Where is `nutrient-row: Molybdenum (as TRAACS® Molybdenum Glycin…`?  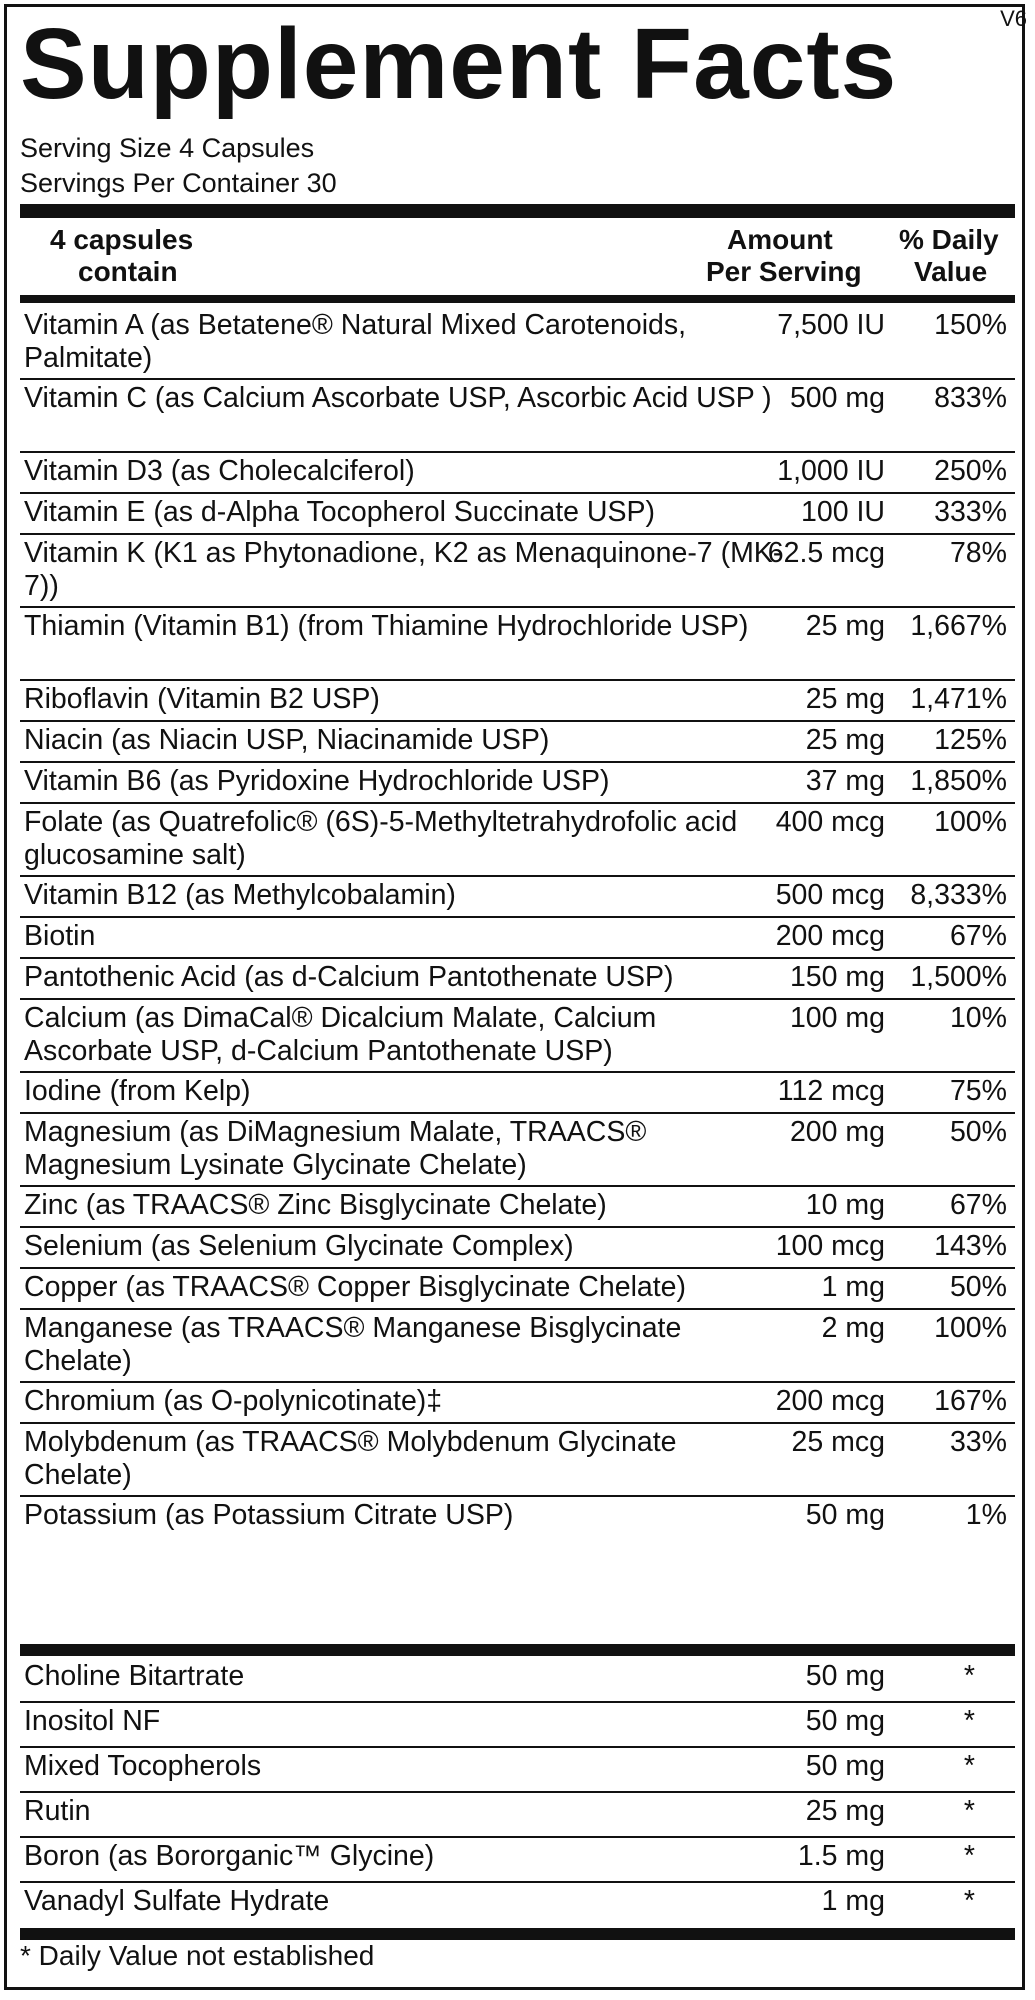 nutrient-row: Molybdenum (as TRAACS® Molybdenum Glycin… is located at coordinates (517, 1462).